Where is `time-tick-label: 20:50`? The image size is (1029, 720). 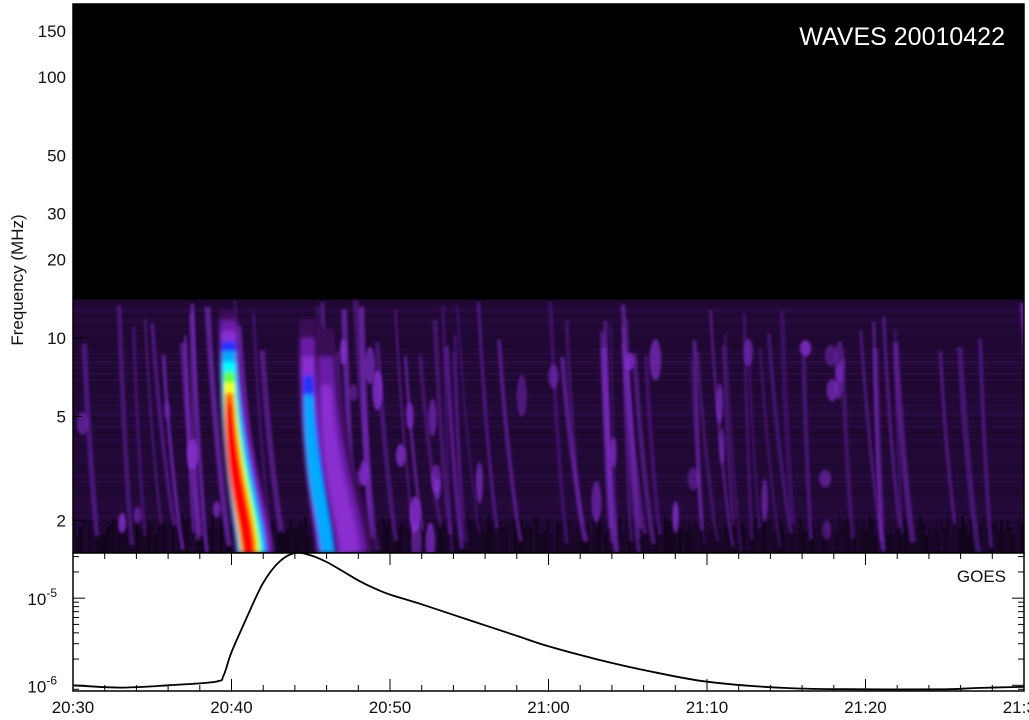
time-tick-label: 20:50 is located at coordinates (390, 707).